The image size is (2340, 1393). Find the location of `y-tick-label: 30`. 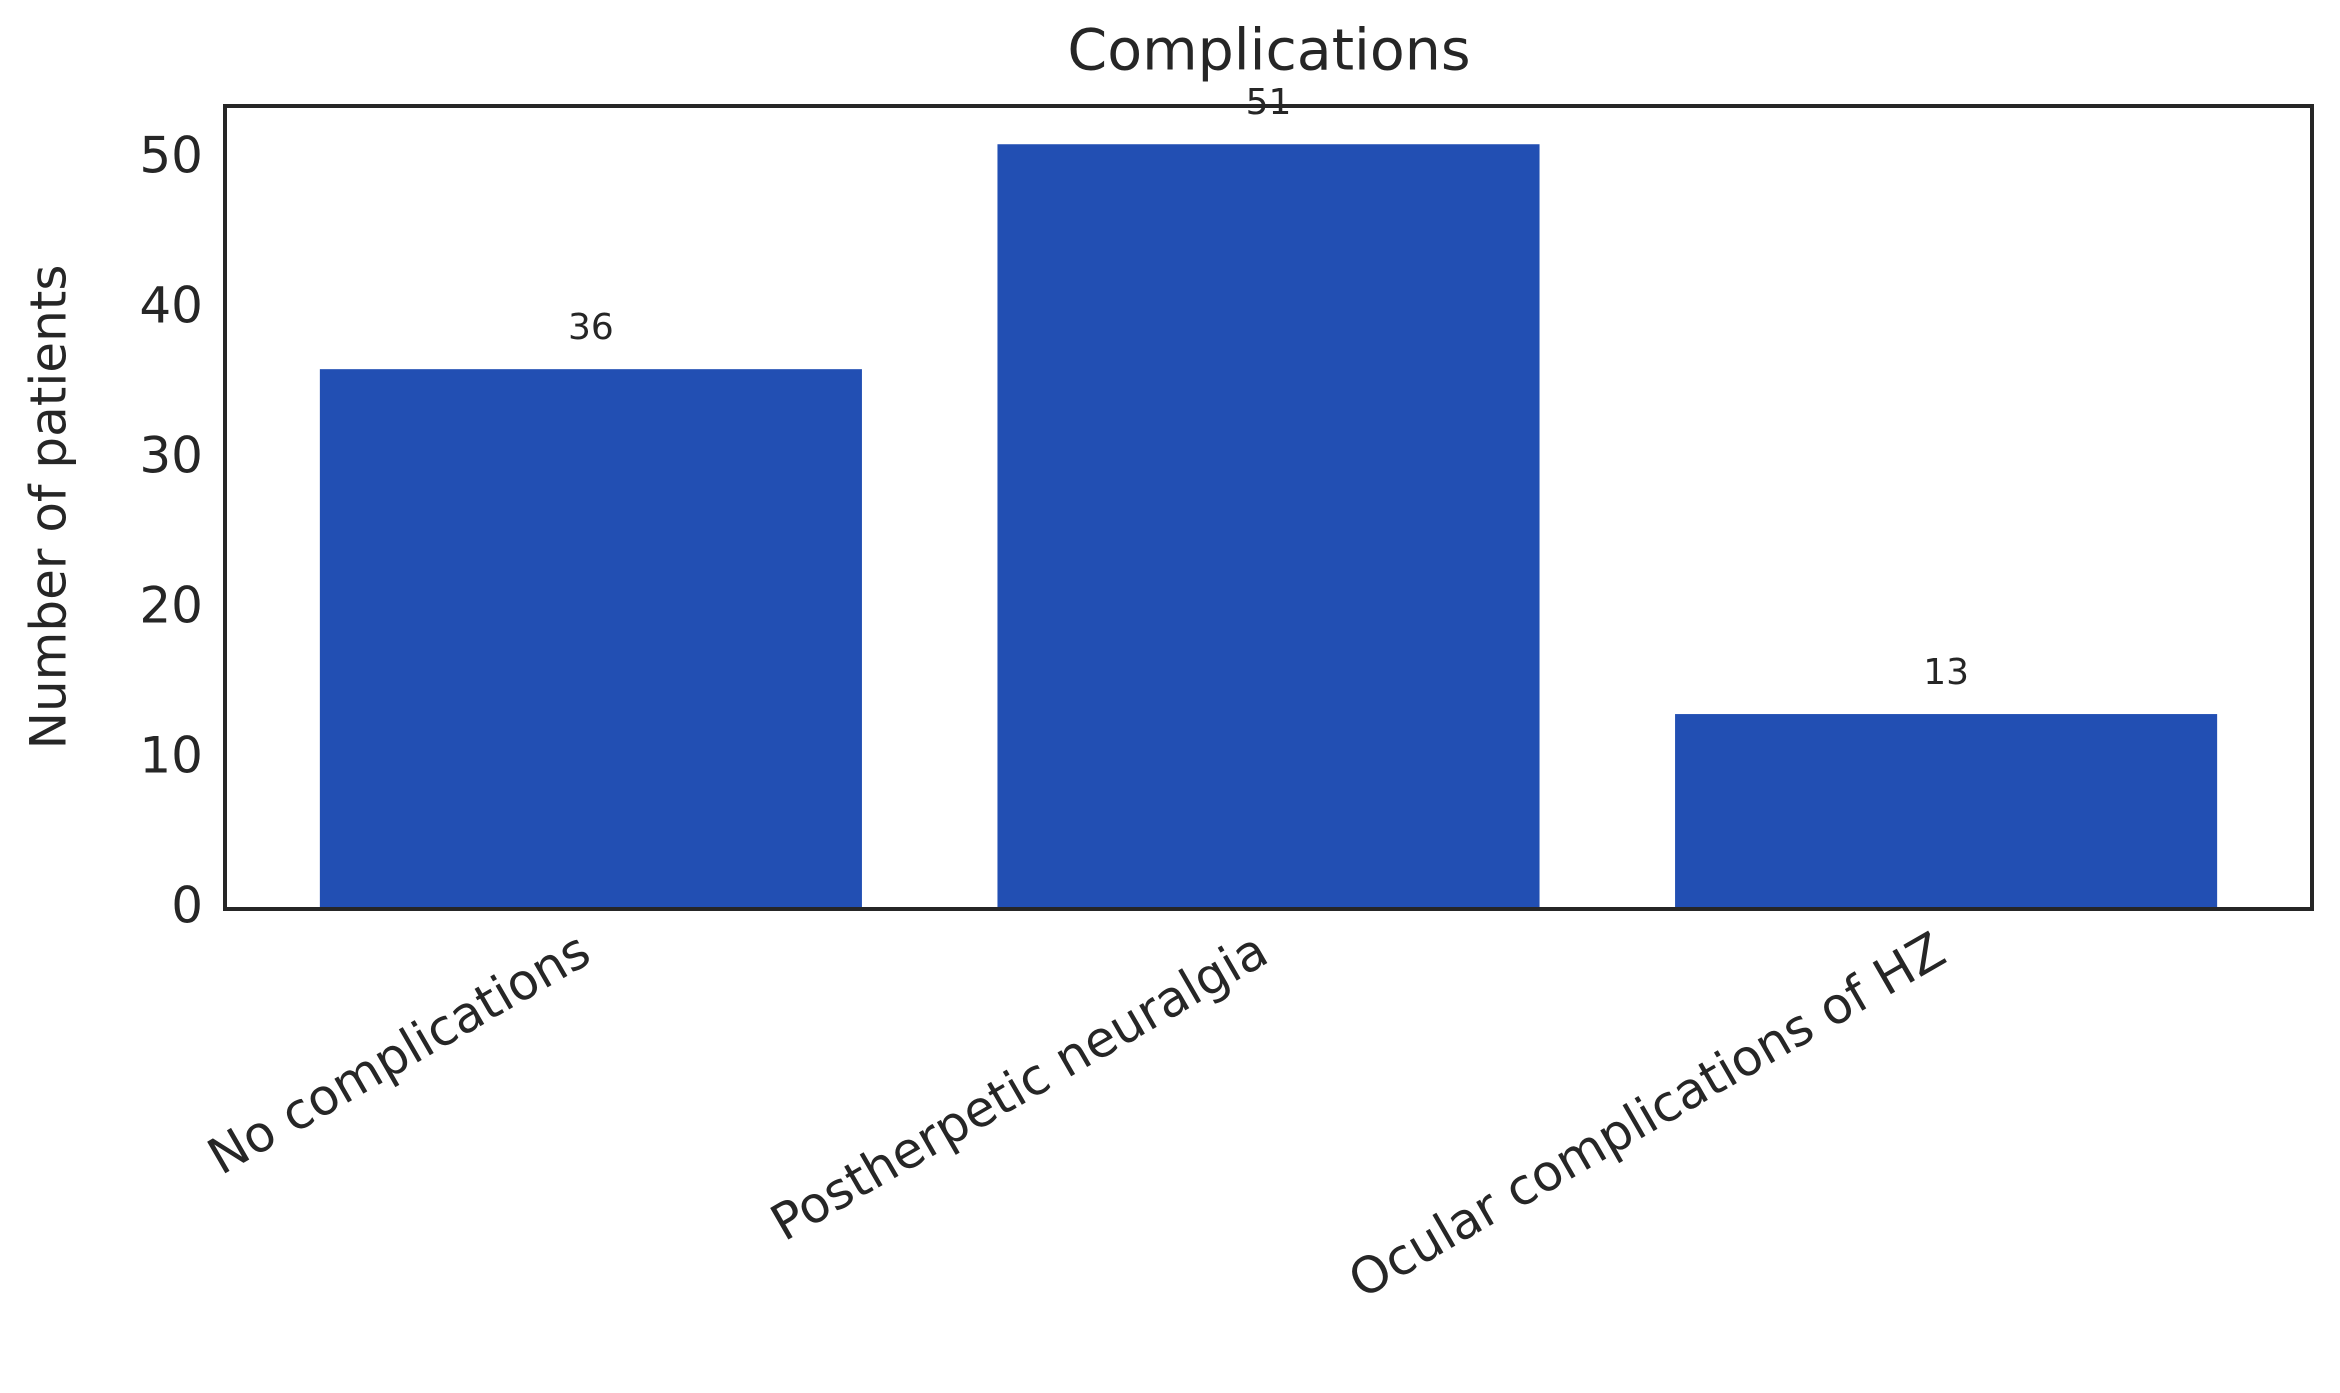

y-tick-label: 30 is located at coordinates (171, 456).